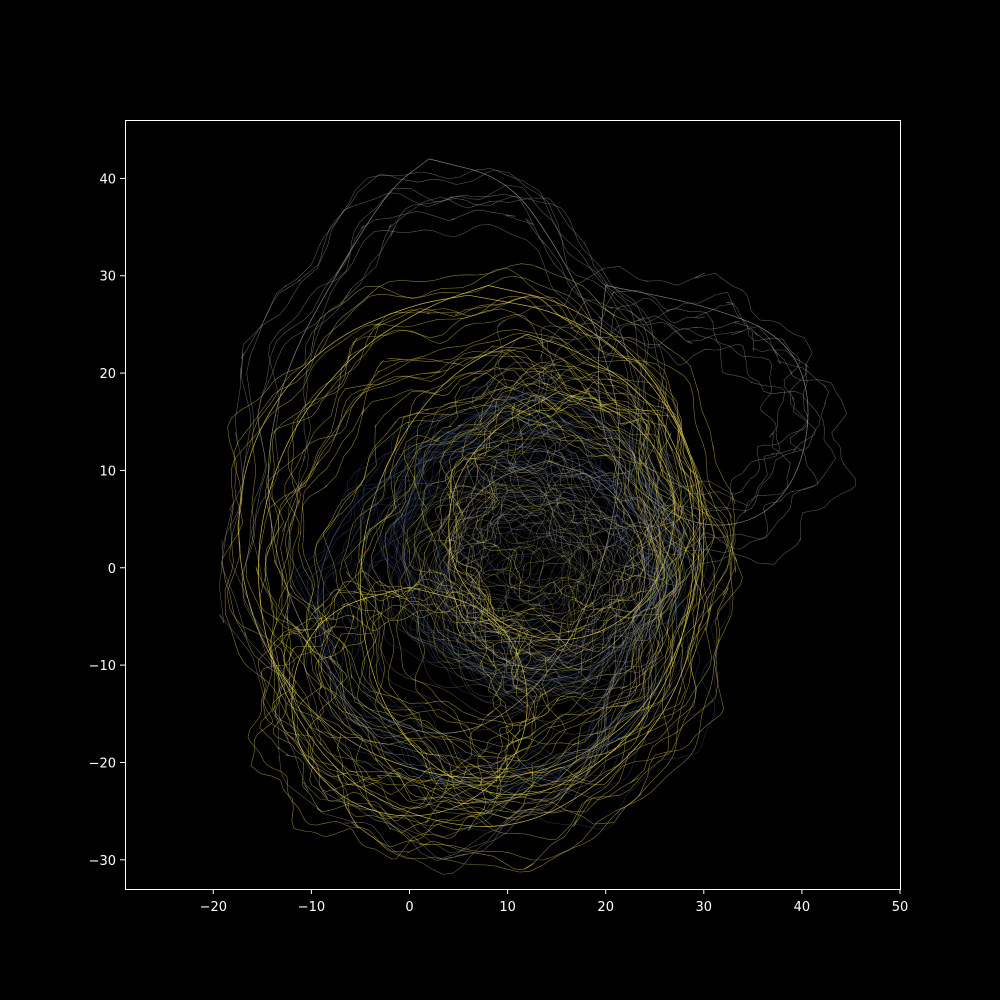 Image resolution: width=1000 pixels, height=1000 pixels. I want to click on y-tick-label: 30, so click(107, 277).